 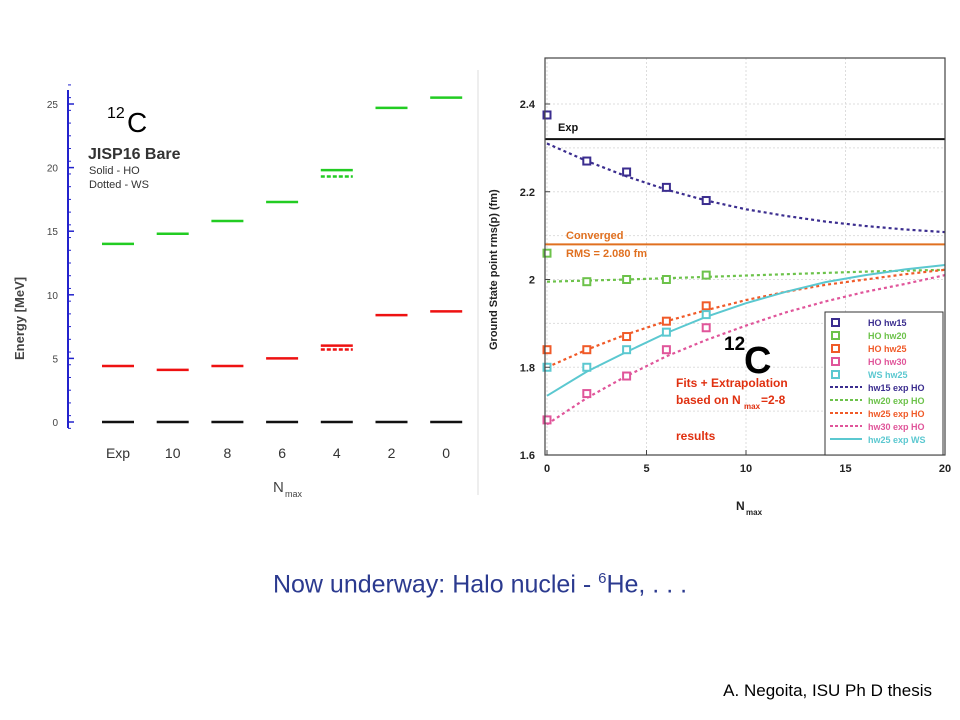 I want to click on energy-chart-x-label-sub: max, so click(x=294, y=494).